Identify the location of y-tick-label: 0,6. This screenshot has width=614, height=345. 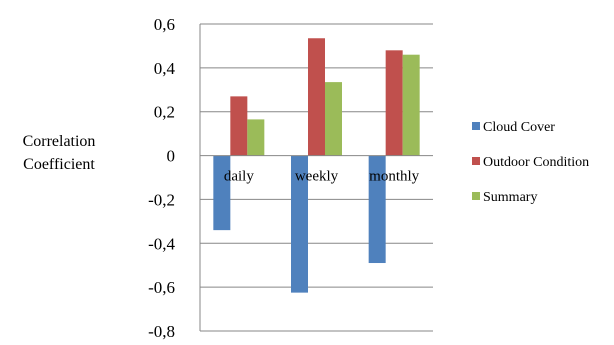
(164, 24).